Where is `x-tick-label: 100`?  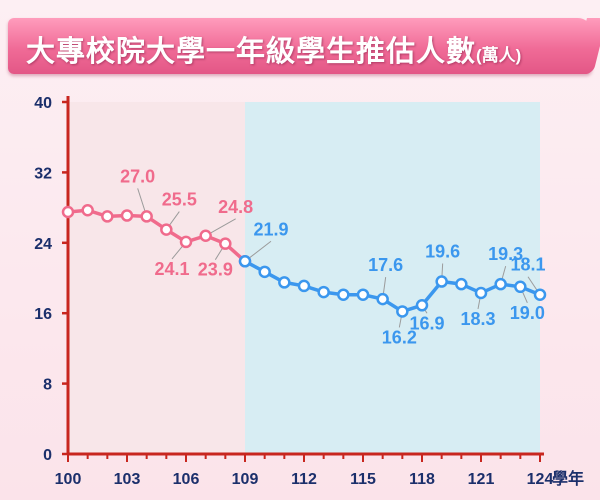
x-tick-label: 100 is located at coordinates (68, 479).